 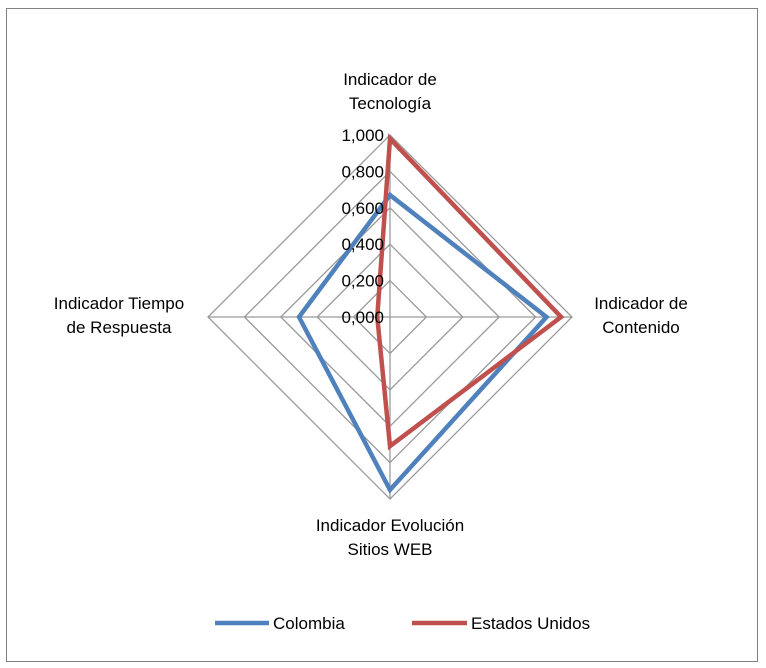 What do you see at coordinates (362, 171) in the screenshot?
I see `tick-label: 0,800` at bounding box center [362, 171].